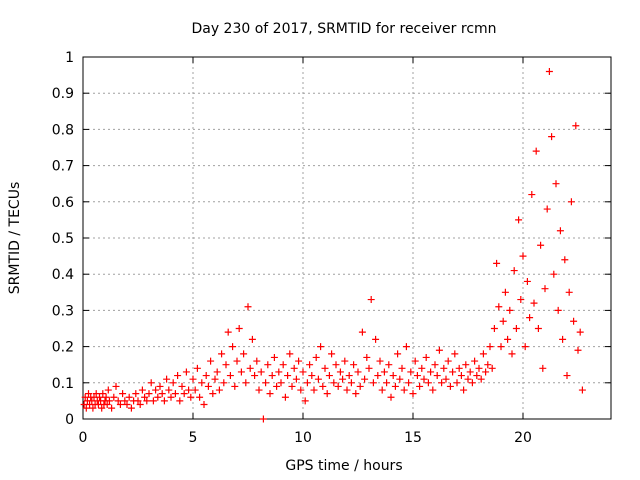 The height and width of the screenshot is (480, 640). Describe the element at coordinates (63, 130) in the screenshot. I see `y-tick-label: 0.8` at that location.